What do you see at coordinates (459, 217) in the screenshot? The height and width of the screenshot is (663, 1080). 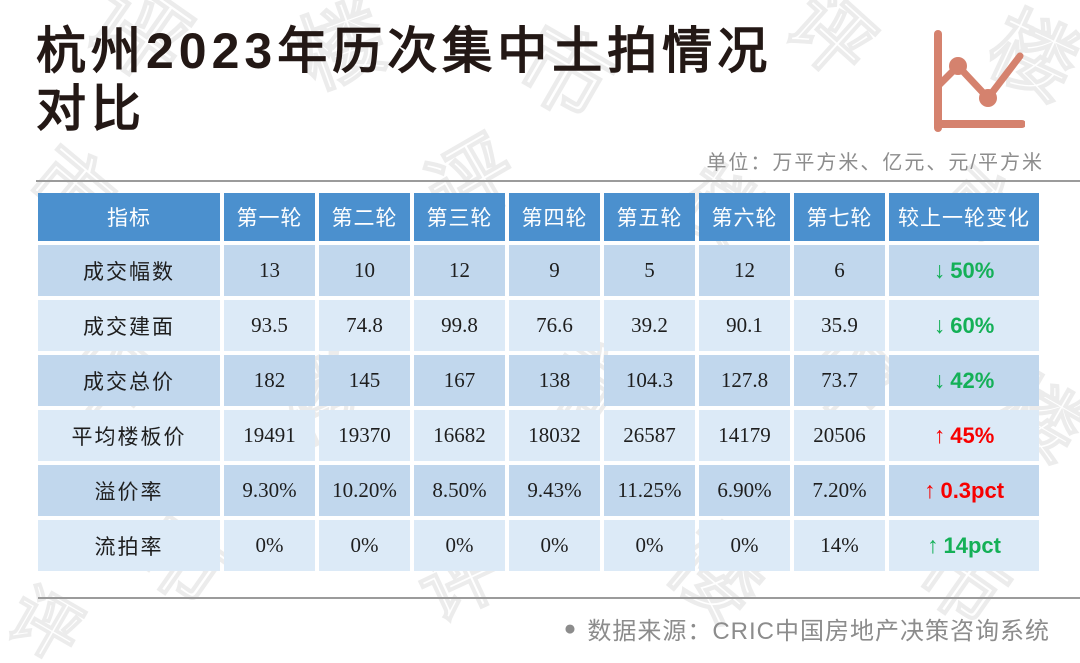 I see `header-cell: 第三轮` at bounding box center [459, 217].